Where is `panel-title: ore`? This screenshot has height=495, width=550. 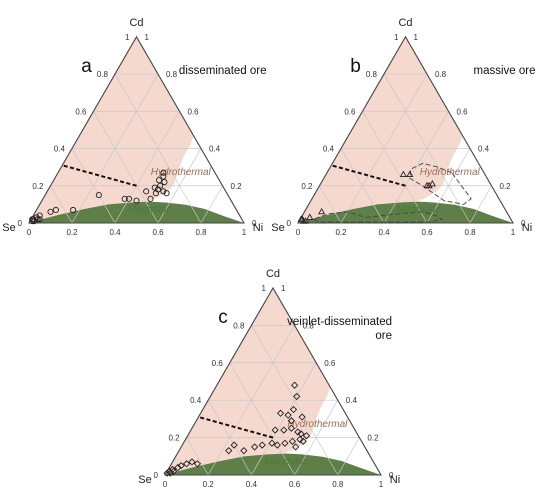 panel-title: ore is located at coordinates (383, 336).